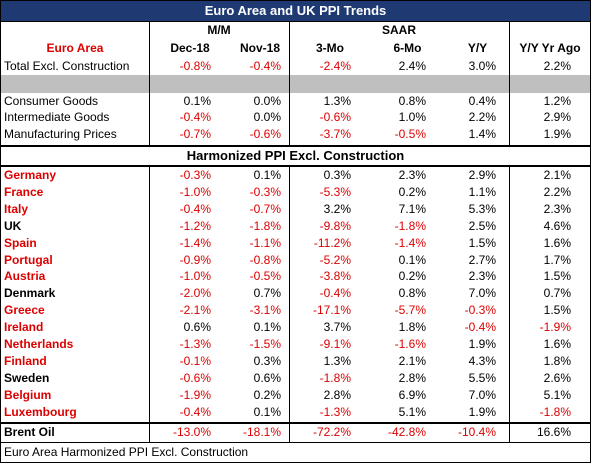  I want to click on value: 4.3%, so click(482, 360).